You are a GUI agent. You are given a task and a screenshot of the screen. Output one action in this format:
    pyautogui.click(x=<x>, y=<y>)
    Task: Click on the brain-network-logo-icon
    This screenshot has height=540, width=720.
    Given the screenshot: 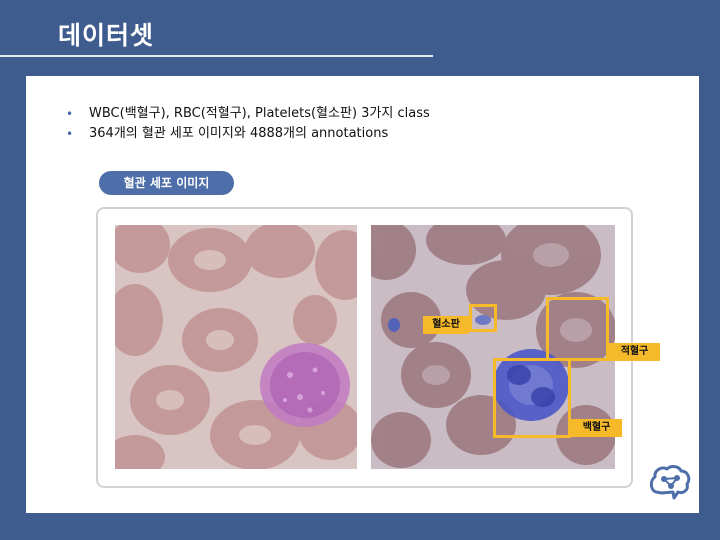 What is the action you would take?
    pyautogui.click(x=670, y=482)
    